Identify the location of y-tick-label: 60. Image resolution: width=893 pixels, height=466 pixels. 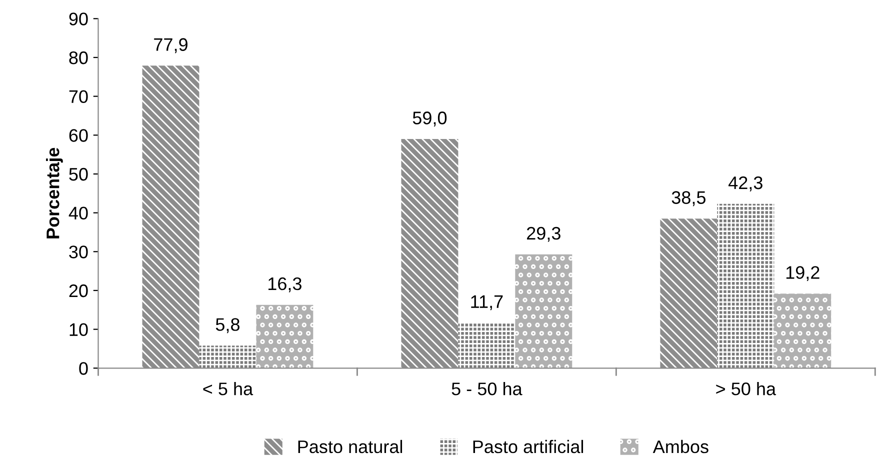
(78, 135).